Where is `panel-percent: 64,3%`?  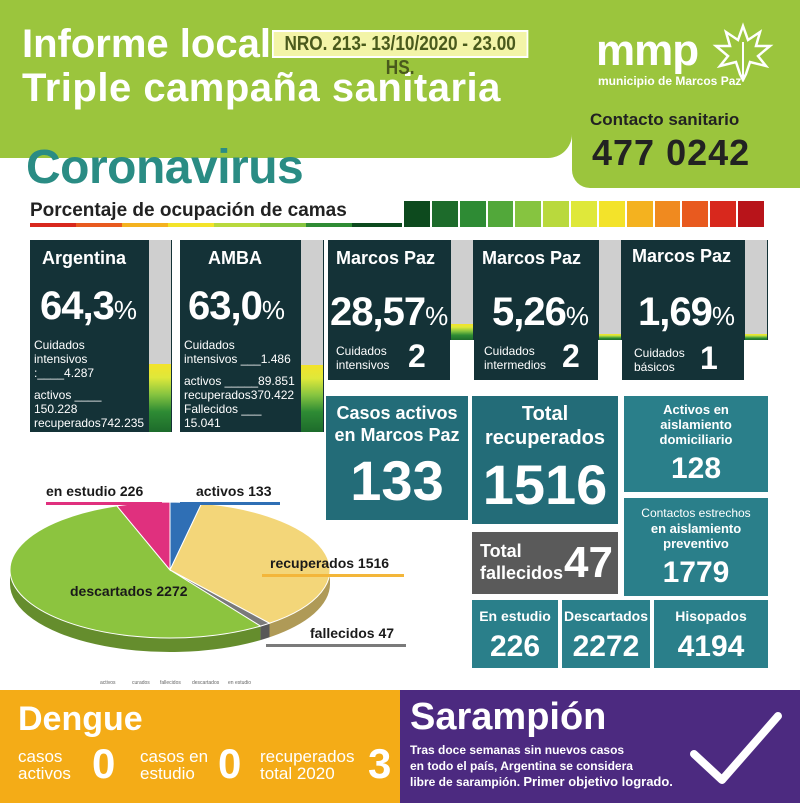
panel-percent: 64,3% is located at coordinates (88, 306).